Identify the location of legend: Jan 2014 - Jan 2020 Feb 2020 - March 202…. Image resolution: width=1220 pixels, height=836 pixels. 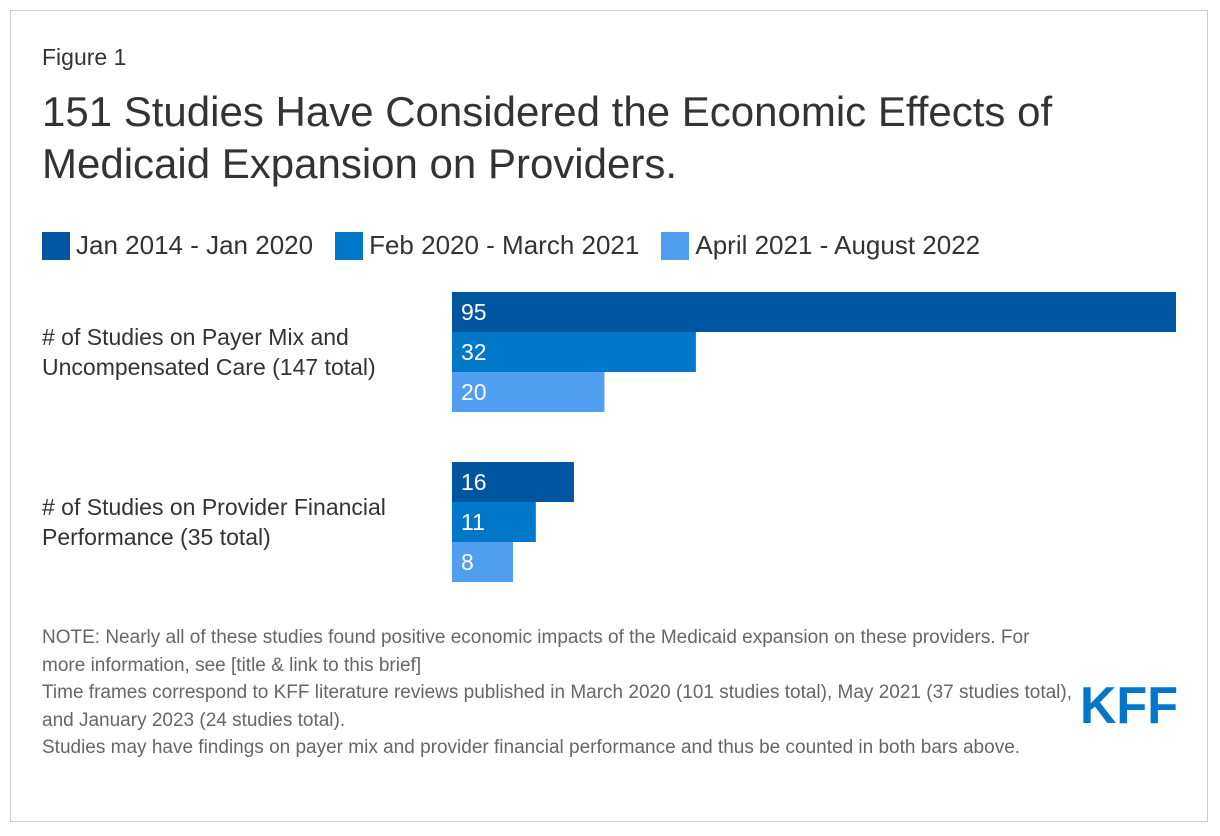
(511, 245).